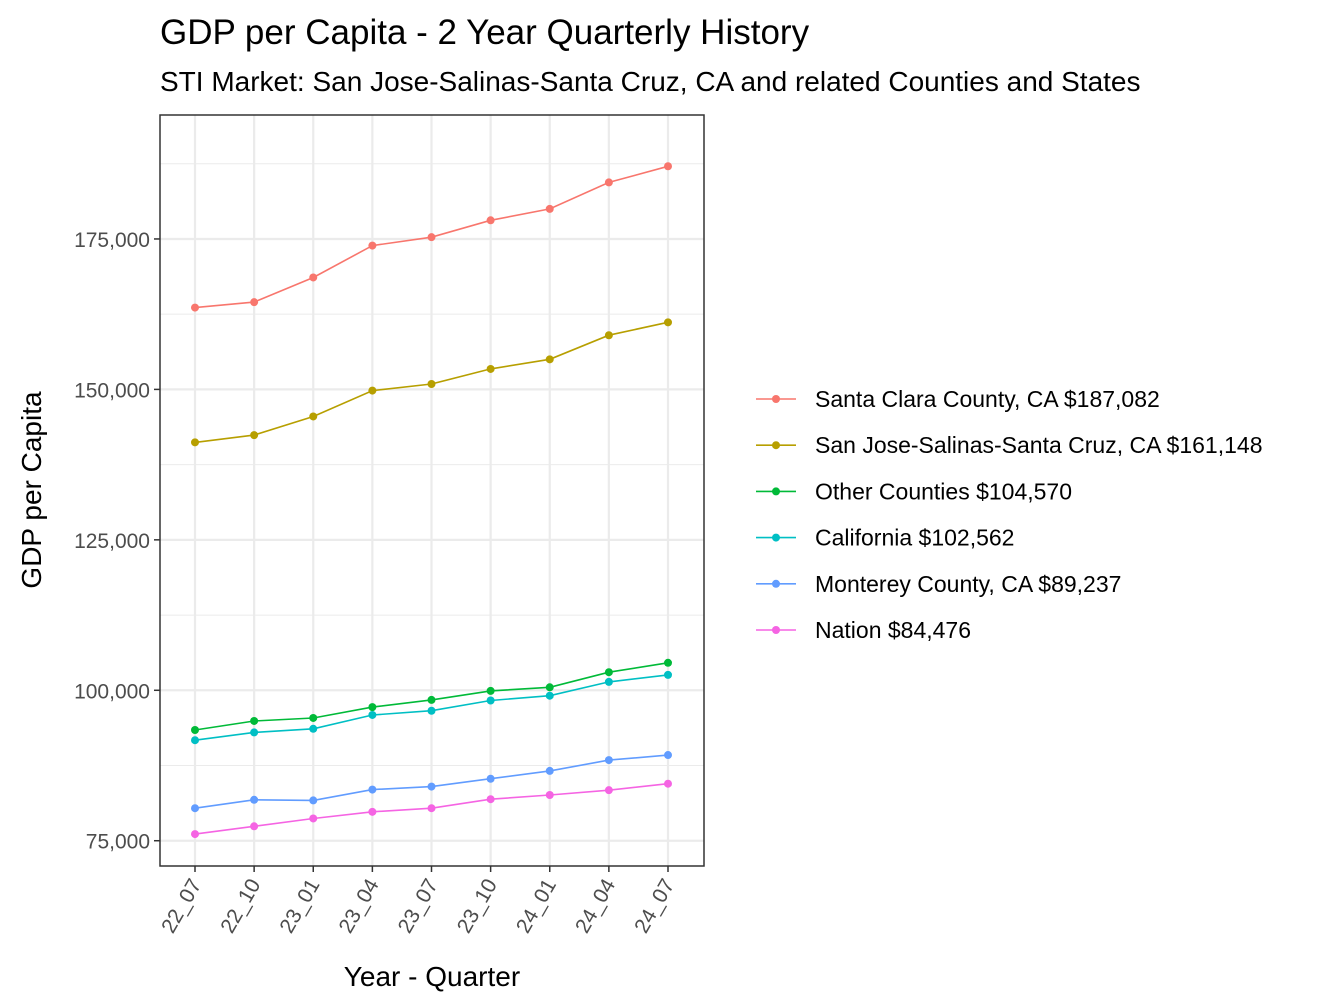 The height and width of the screenshot is (1008, 1344). What do you see at coordinates (968, 584) in the screenshot?
I see `legend-label: Monterey County, CA $89,237` at bounding box center [968, 584].